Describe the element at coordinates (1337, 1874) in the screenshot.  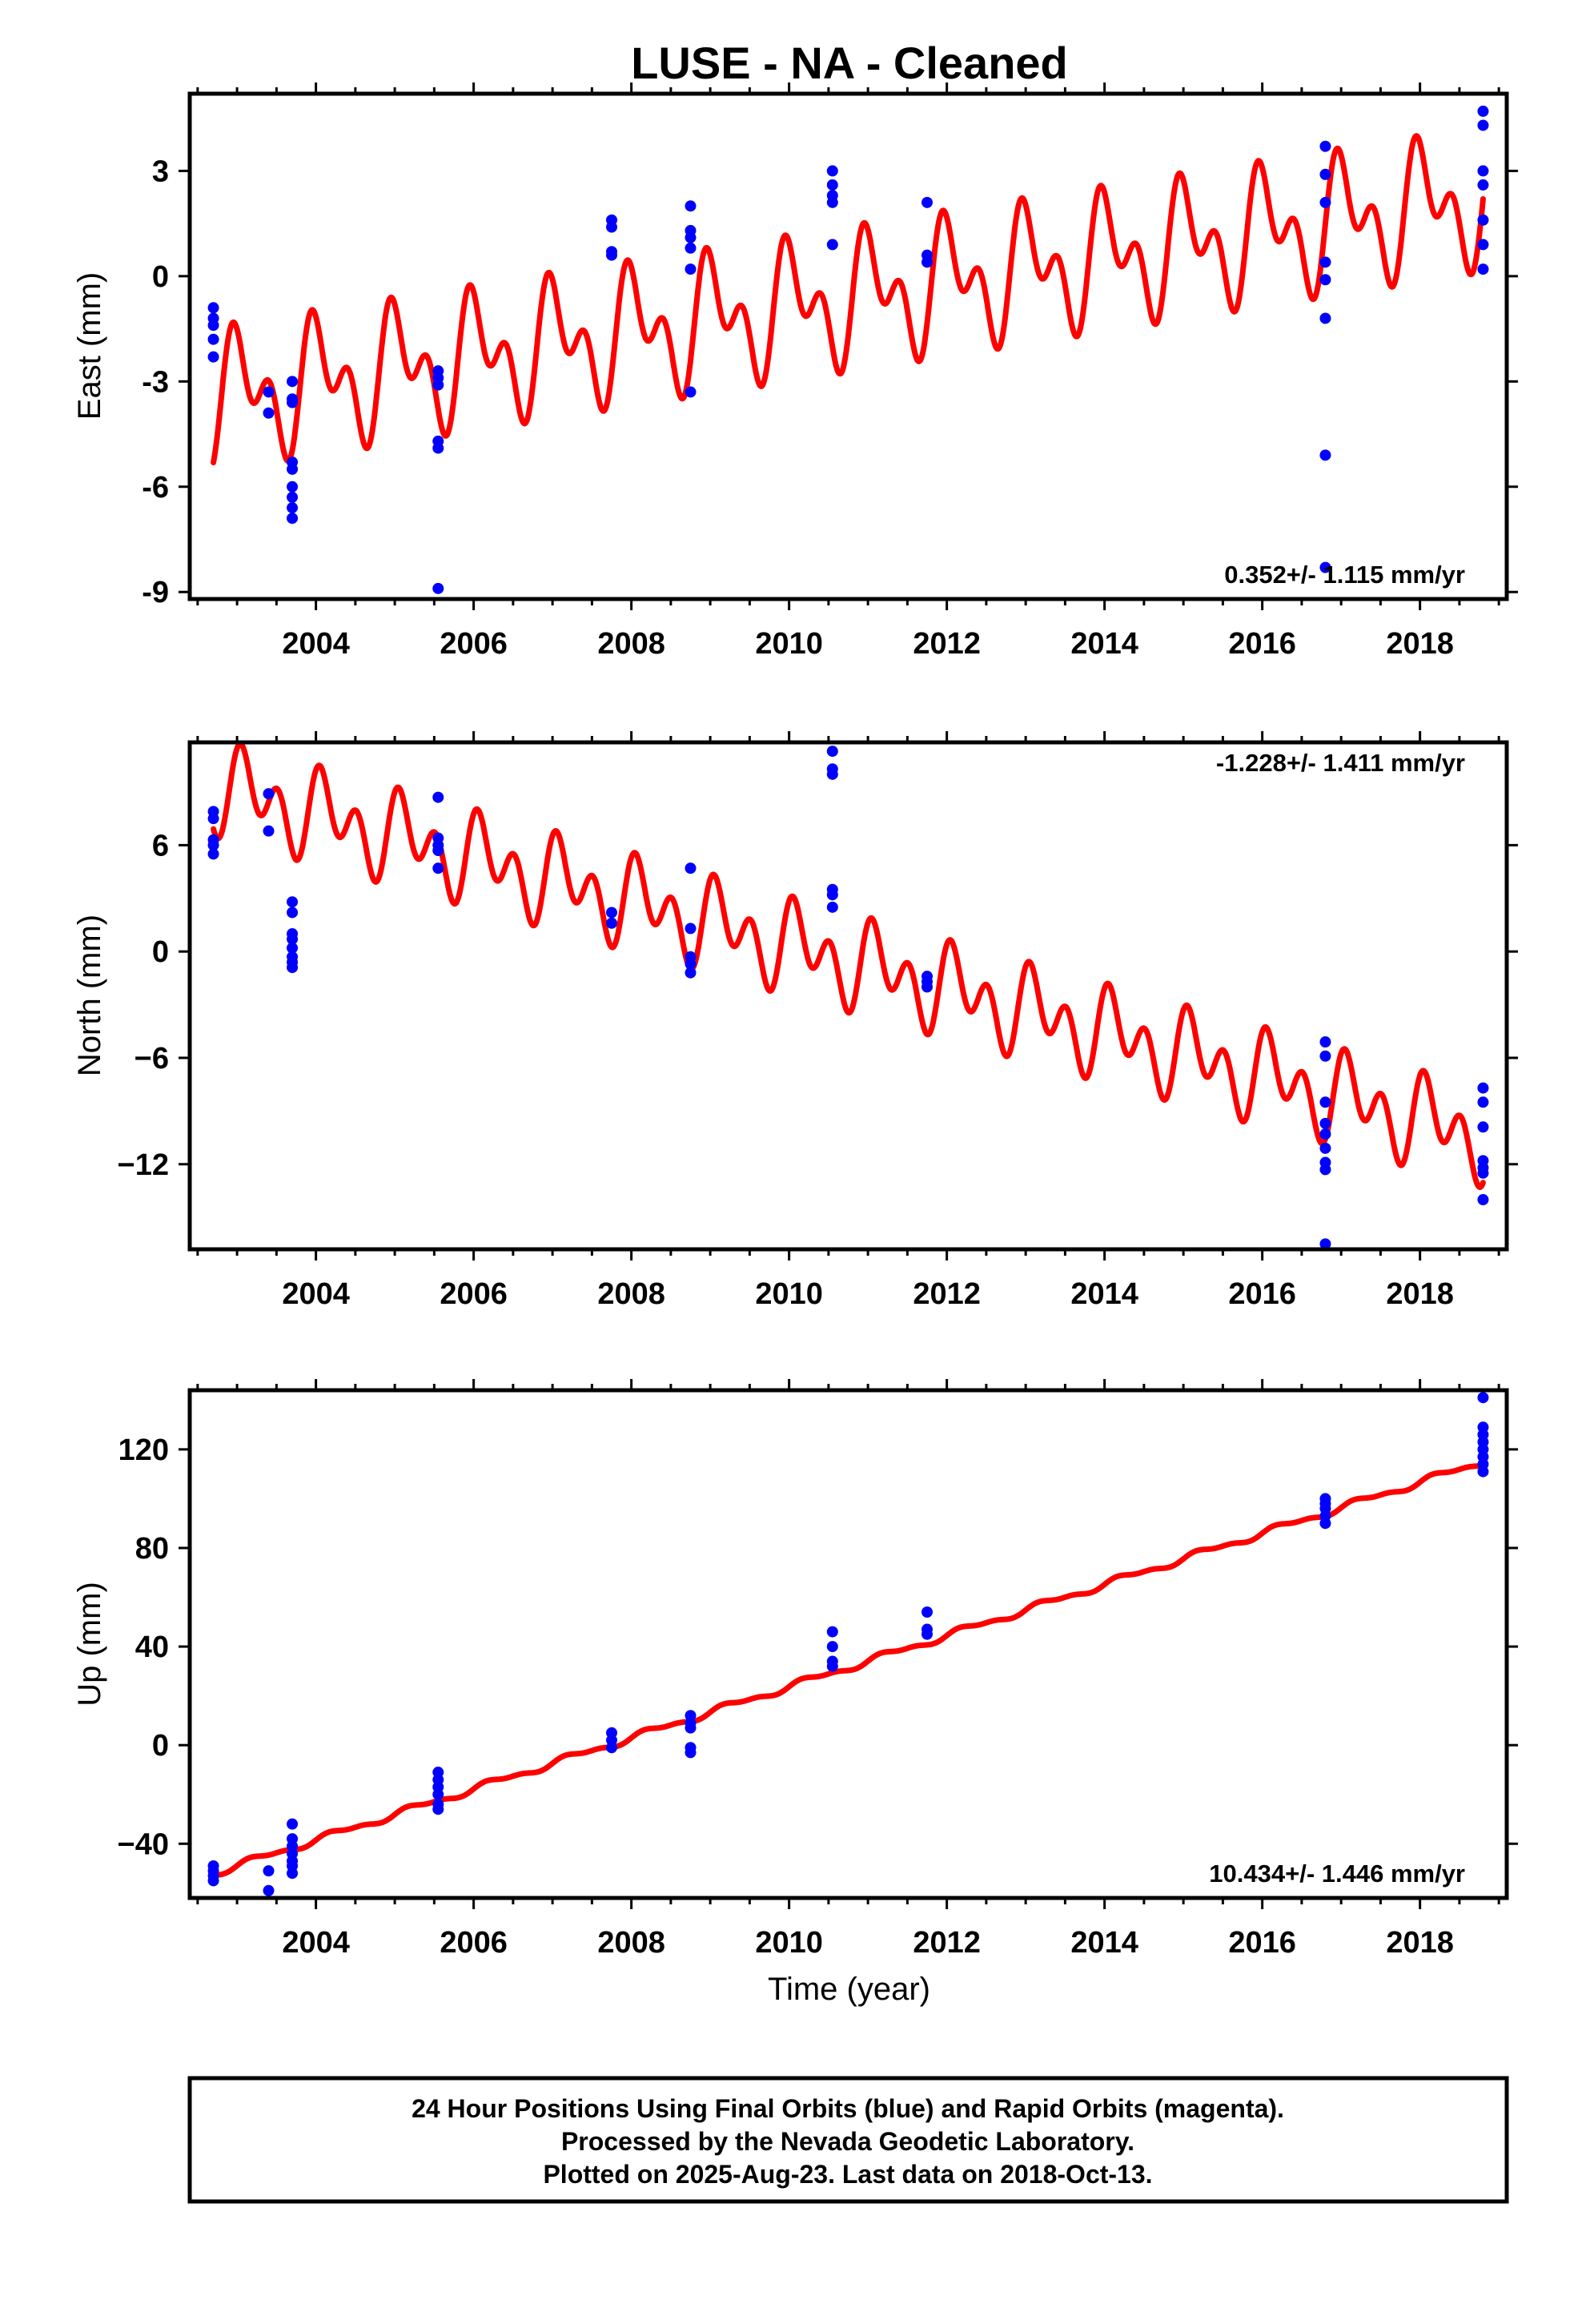
I see `rate-label: 10.434+/- 1.446 mm/yr` at that location.